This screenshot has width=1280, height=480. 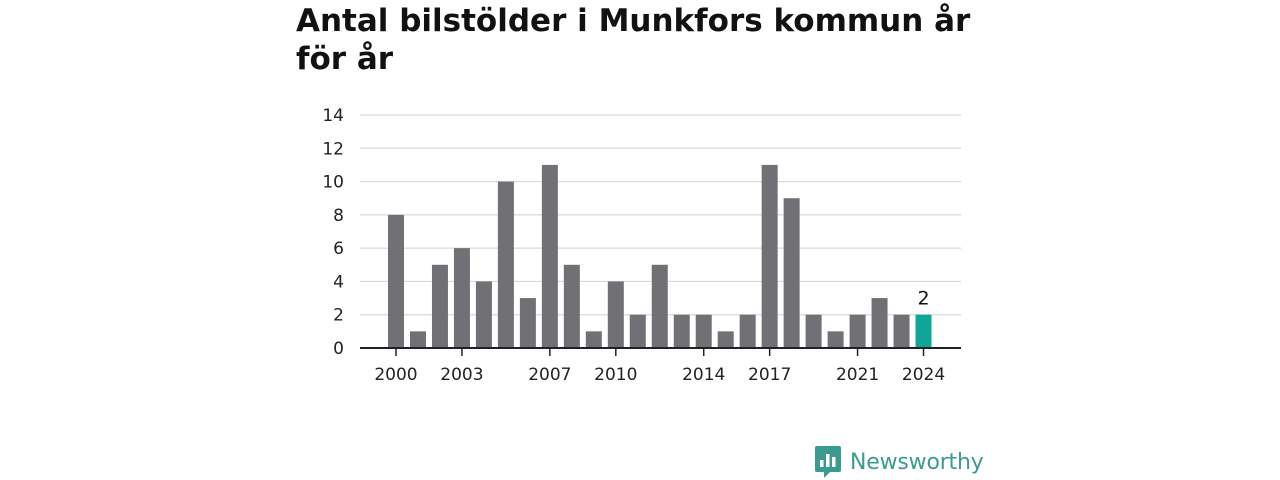 What do you see at coordinates (660, 366) in the screenshot?
I see `x-axis: 2000 2003 2007 2010 2014 2017 2021 2024` at bounding box center [660, 366].